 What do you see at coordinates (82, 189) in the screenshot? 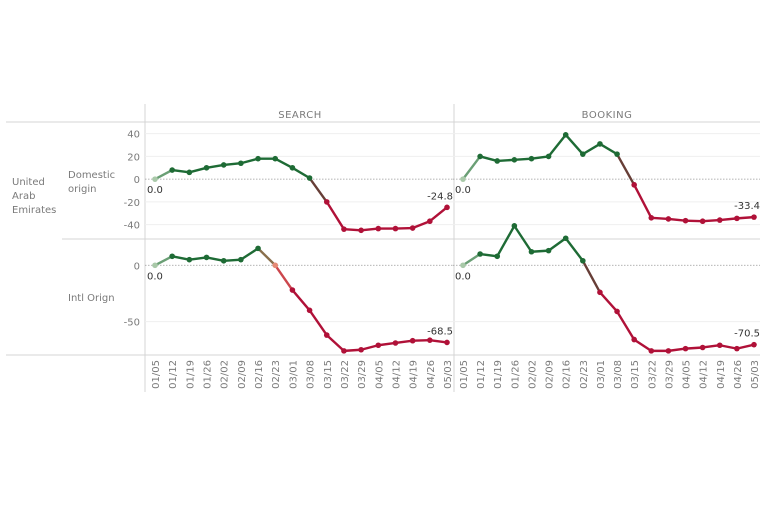
I see `row-header-domestic-line2: origin` at bounding box center [82, 189].